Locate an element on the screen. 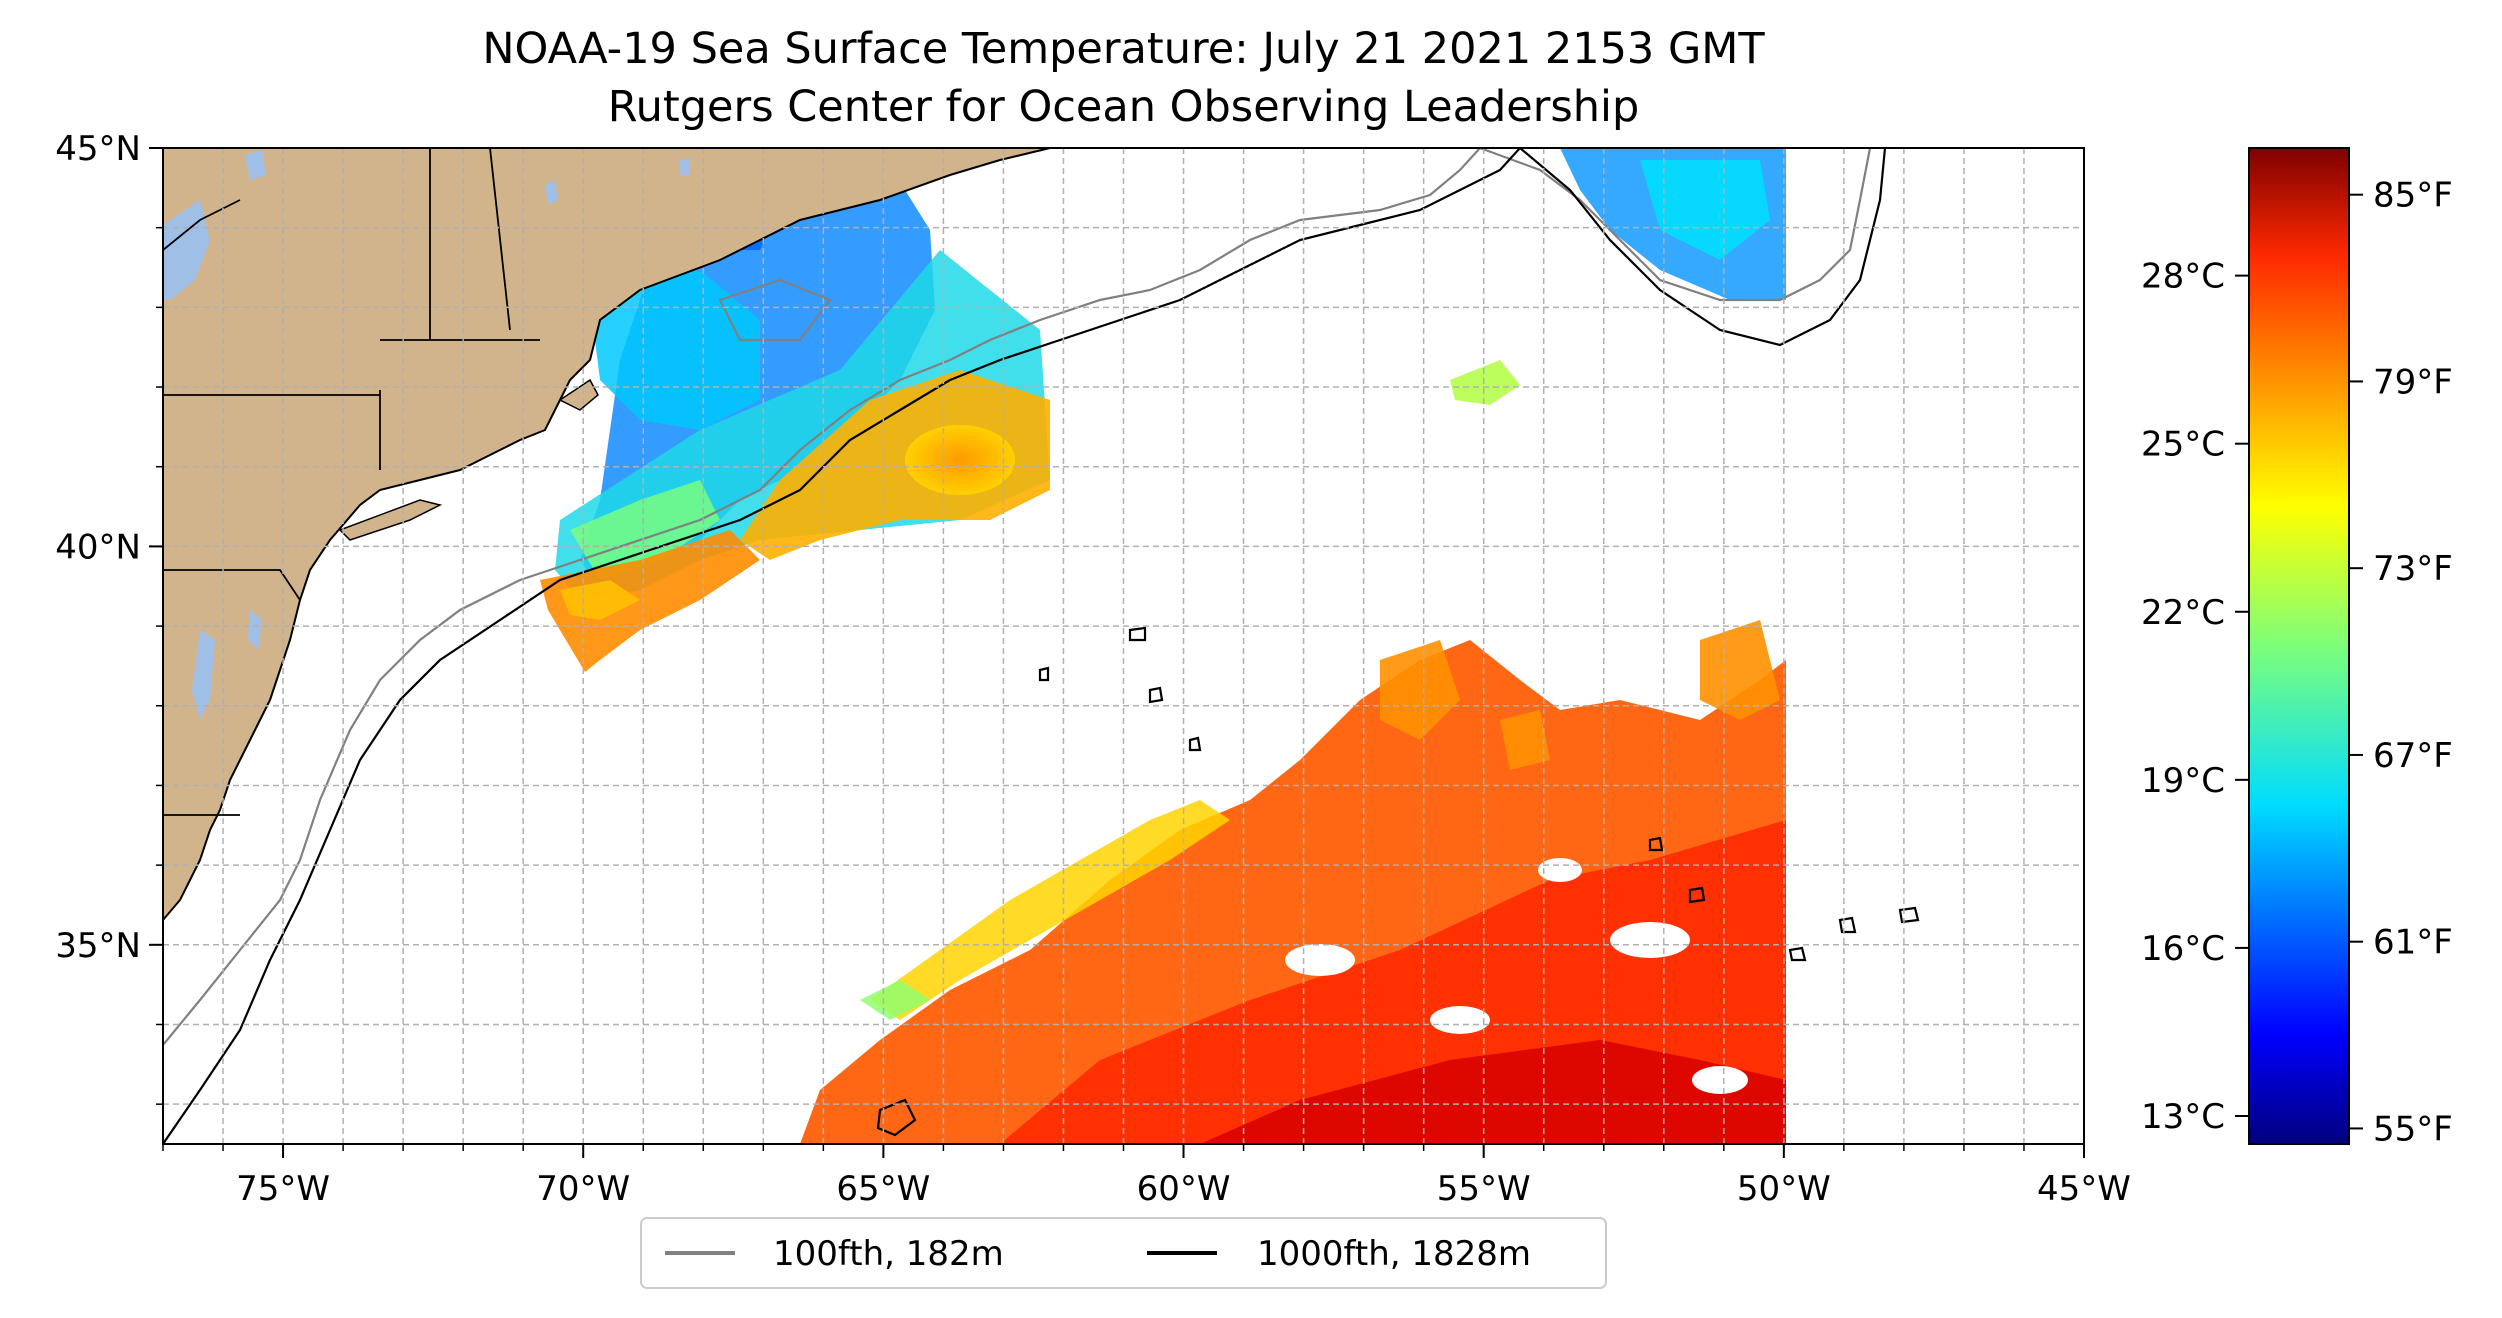  x-tick-label: 65°W is located at coordinates (883, 1189).